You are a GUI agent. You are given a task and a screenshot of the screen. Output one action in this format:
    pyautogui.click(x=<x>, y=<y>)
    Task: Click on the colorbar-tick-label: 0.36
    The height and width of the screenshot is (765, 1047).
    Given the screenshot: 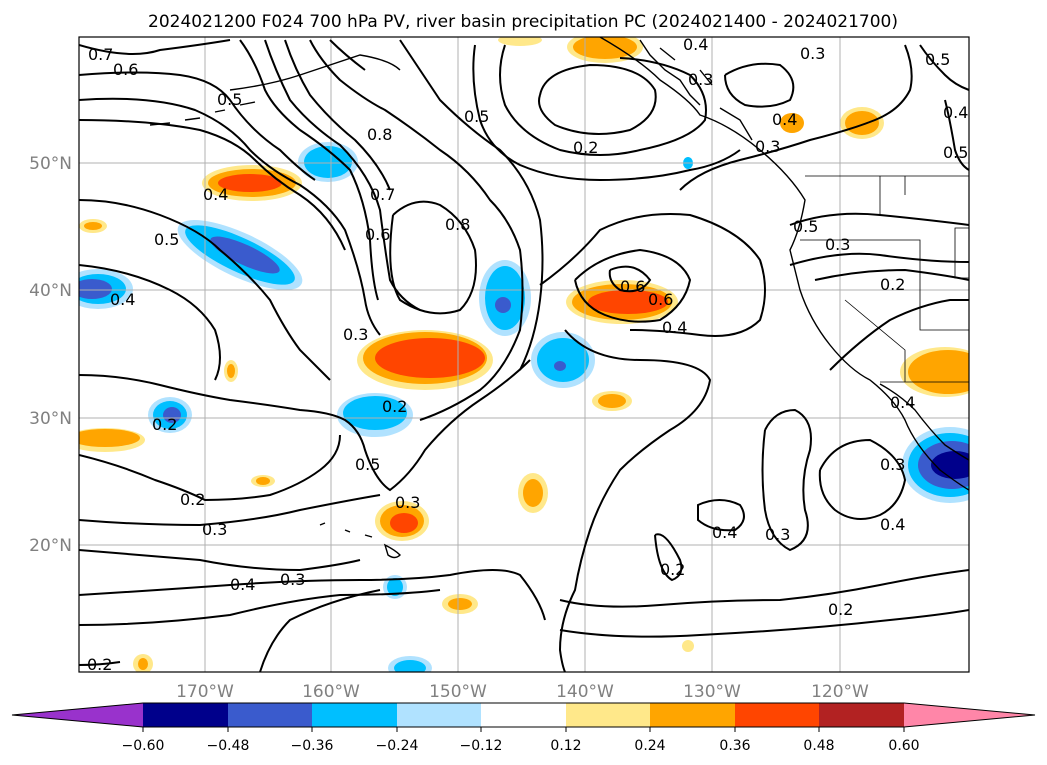 What is the action you would take?
    pyautogui.click(x=734, y=746)
    